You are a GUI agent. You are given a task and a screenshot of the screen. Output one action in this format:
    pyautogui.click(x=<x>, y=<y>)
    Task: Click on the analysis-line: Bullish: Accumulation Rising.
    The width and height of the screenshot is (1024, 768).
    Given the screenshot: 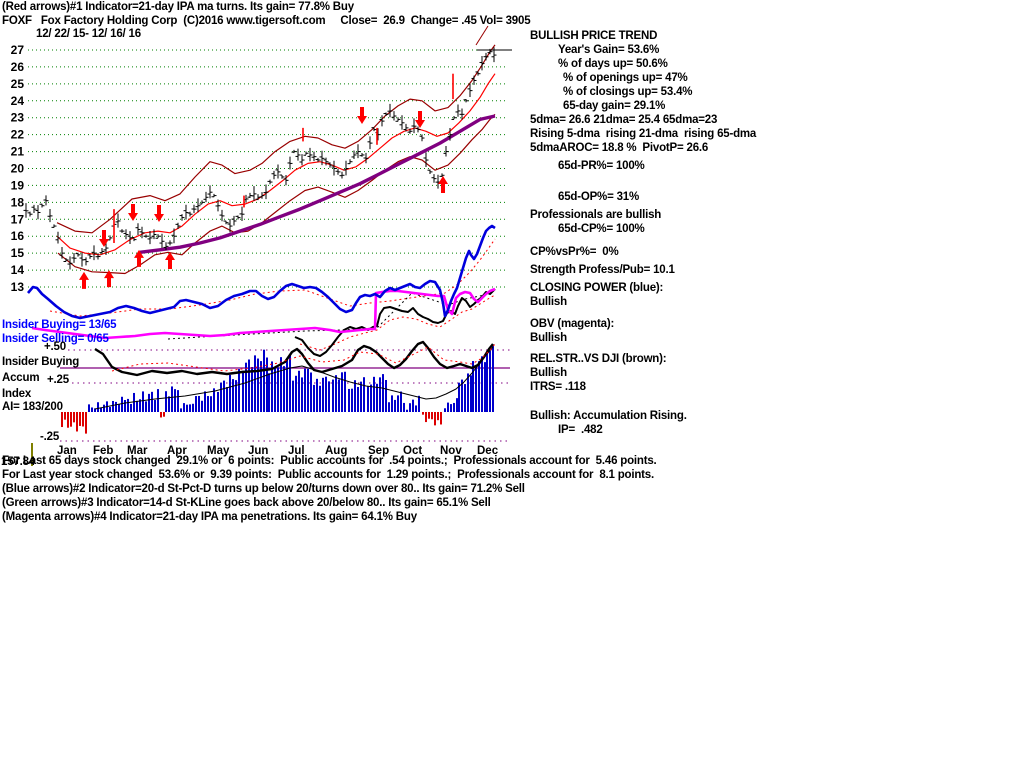 What is the action you would take?
    pyautogui.click(x=608, y=416)
    